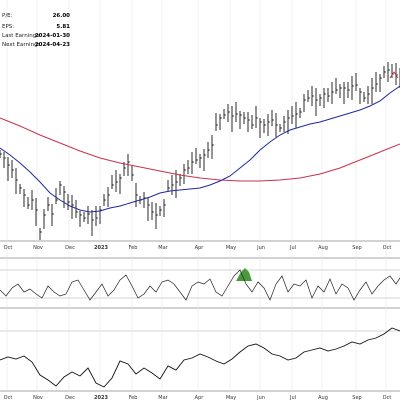  I want to click on momentum-overbought-fill, so click(244, 274).